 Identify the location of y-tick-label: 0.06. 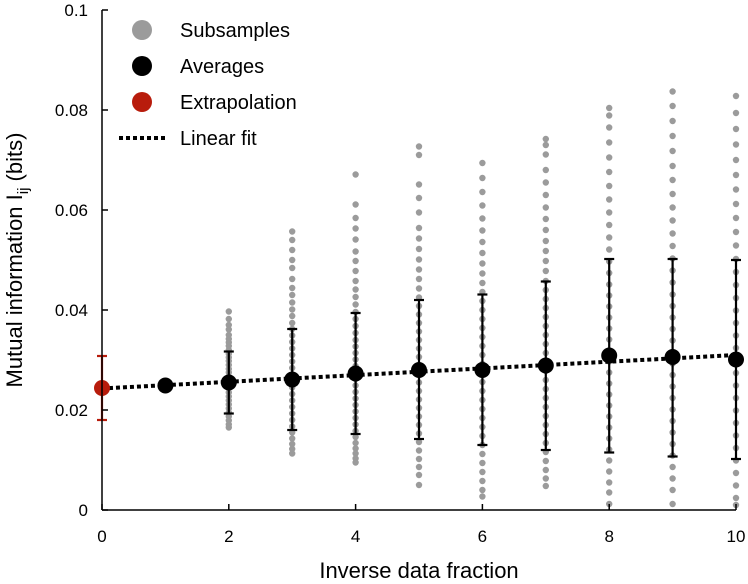
(71, 210).